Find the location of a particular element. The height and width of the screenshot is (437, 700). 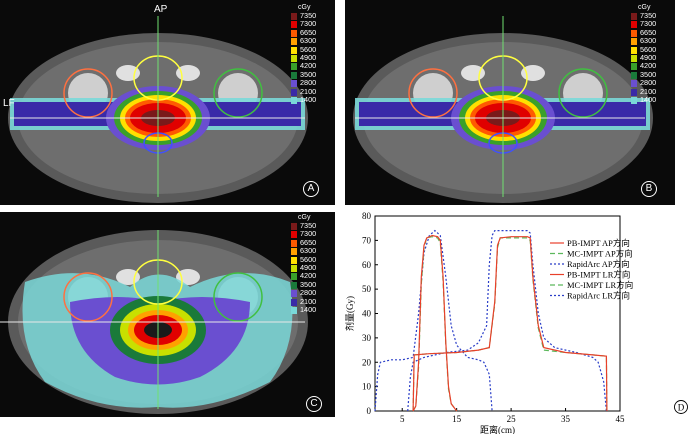

panel-letter-b: B is located at coordinates (649, 189).